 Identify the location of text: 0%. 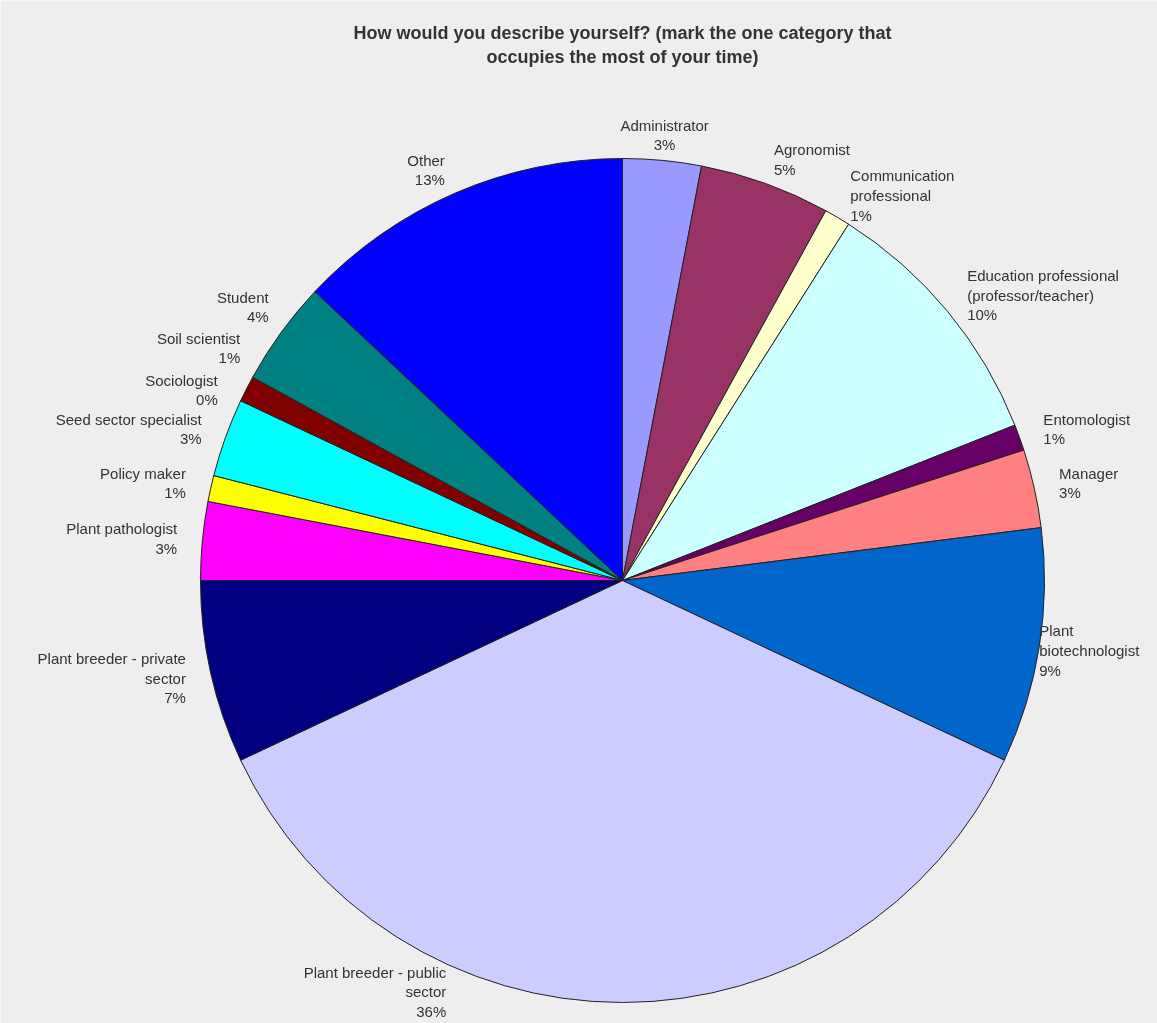
(207, 400).